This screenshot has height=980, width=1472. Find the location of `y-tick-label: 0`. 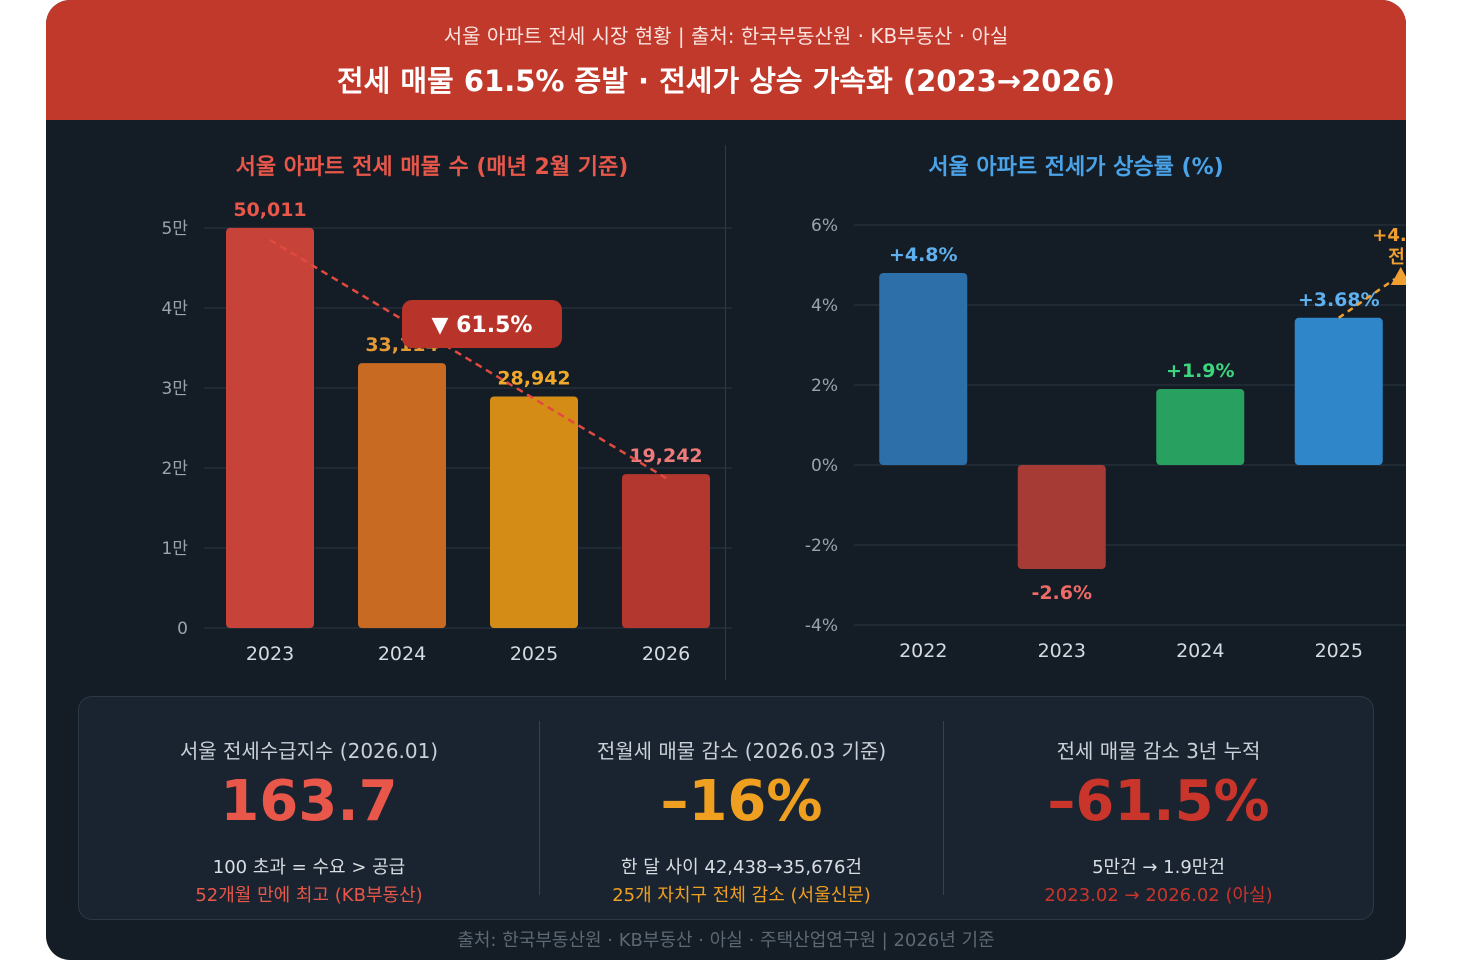

y-tick-label: 0 is located at coordinates (182, 629).